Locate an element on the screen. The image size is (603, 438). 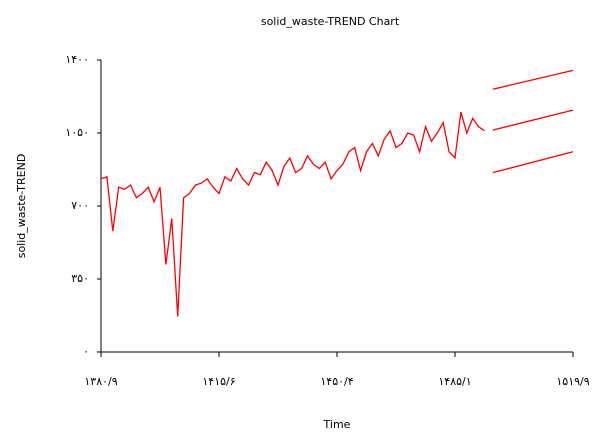
y-tick-label: ۱۰۵۰ is located at coordinates (77, 132).